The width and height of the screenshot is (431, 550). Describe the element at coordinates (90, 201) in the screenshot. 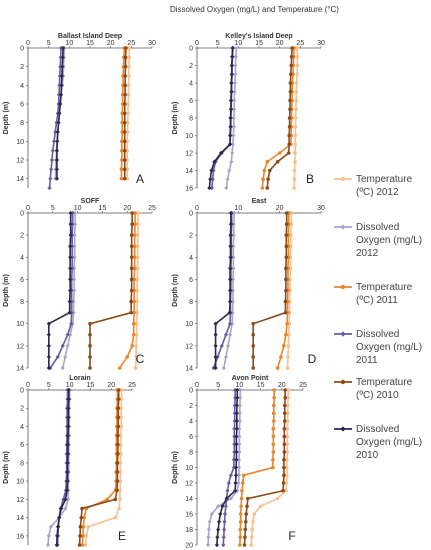

I see `panel-title: SOFF` at that location.